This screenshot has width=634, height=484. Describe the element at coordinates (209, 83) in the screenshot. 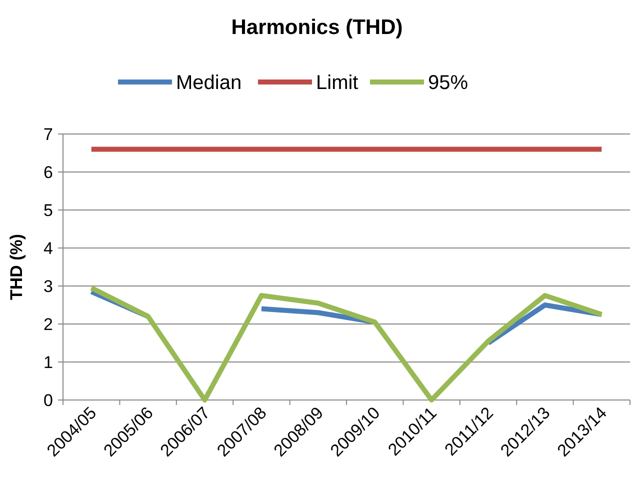

I see `legend-label: Median` at that location.